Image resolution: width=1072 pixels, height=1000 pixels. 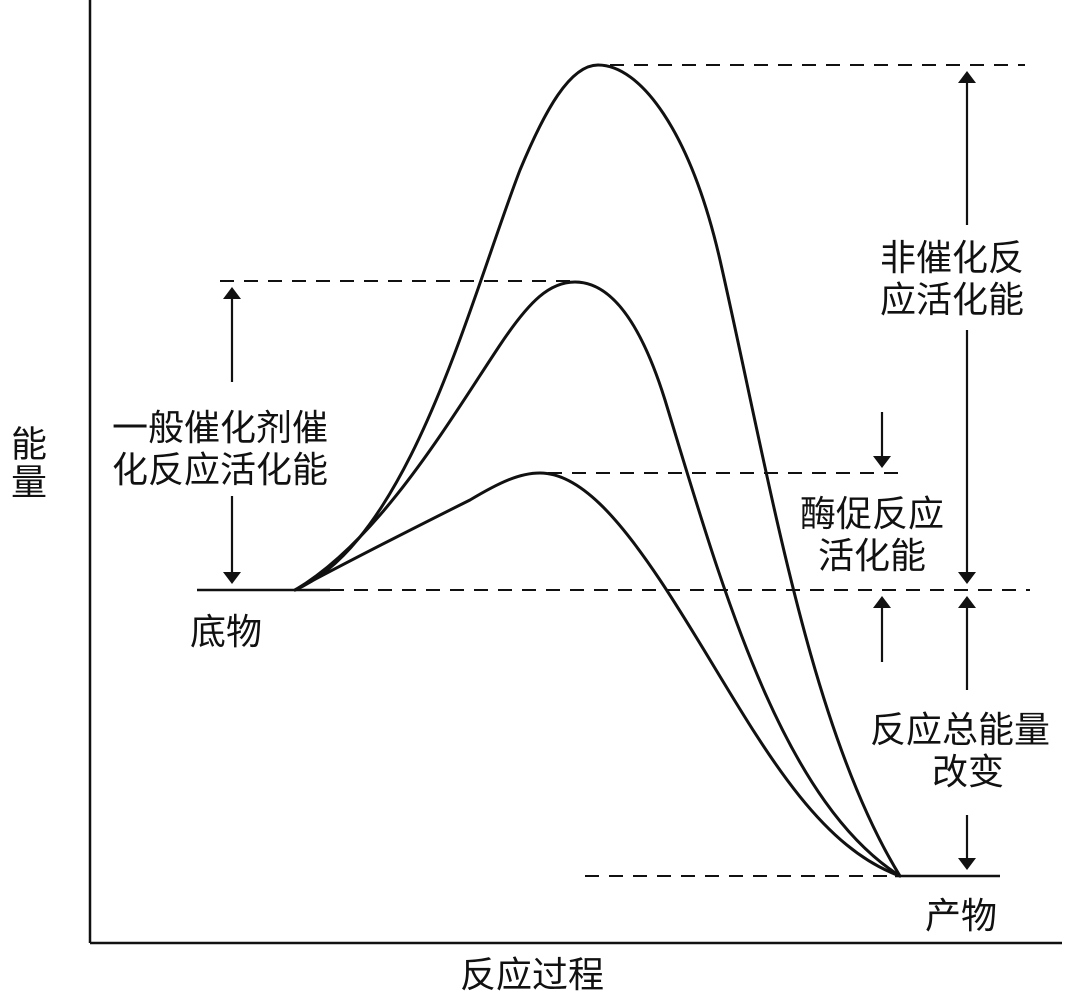 What do you see at coordinates (961, 916) in the screenshot?
I see `product-label: 产物` at bounding box center [961, 916].